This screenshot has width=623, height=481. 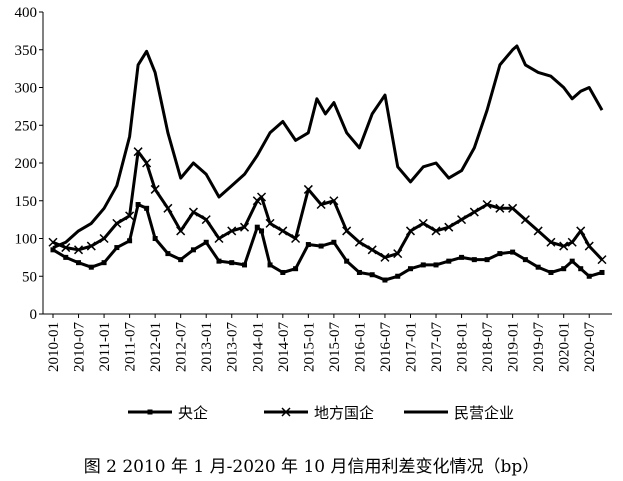 What do you see at coordinates (309, 347) in the screenshot?
I see `x-tick-label: 2015-01` at bounding box center [309, 347].